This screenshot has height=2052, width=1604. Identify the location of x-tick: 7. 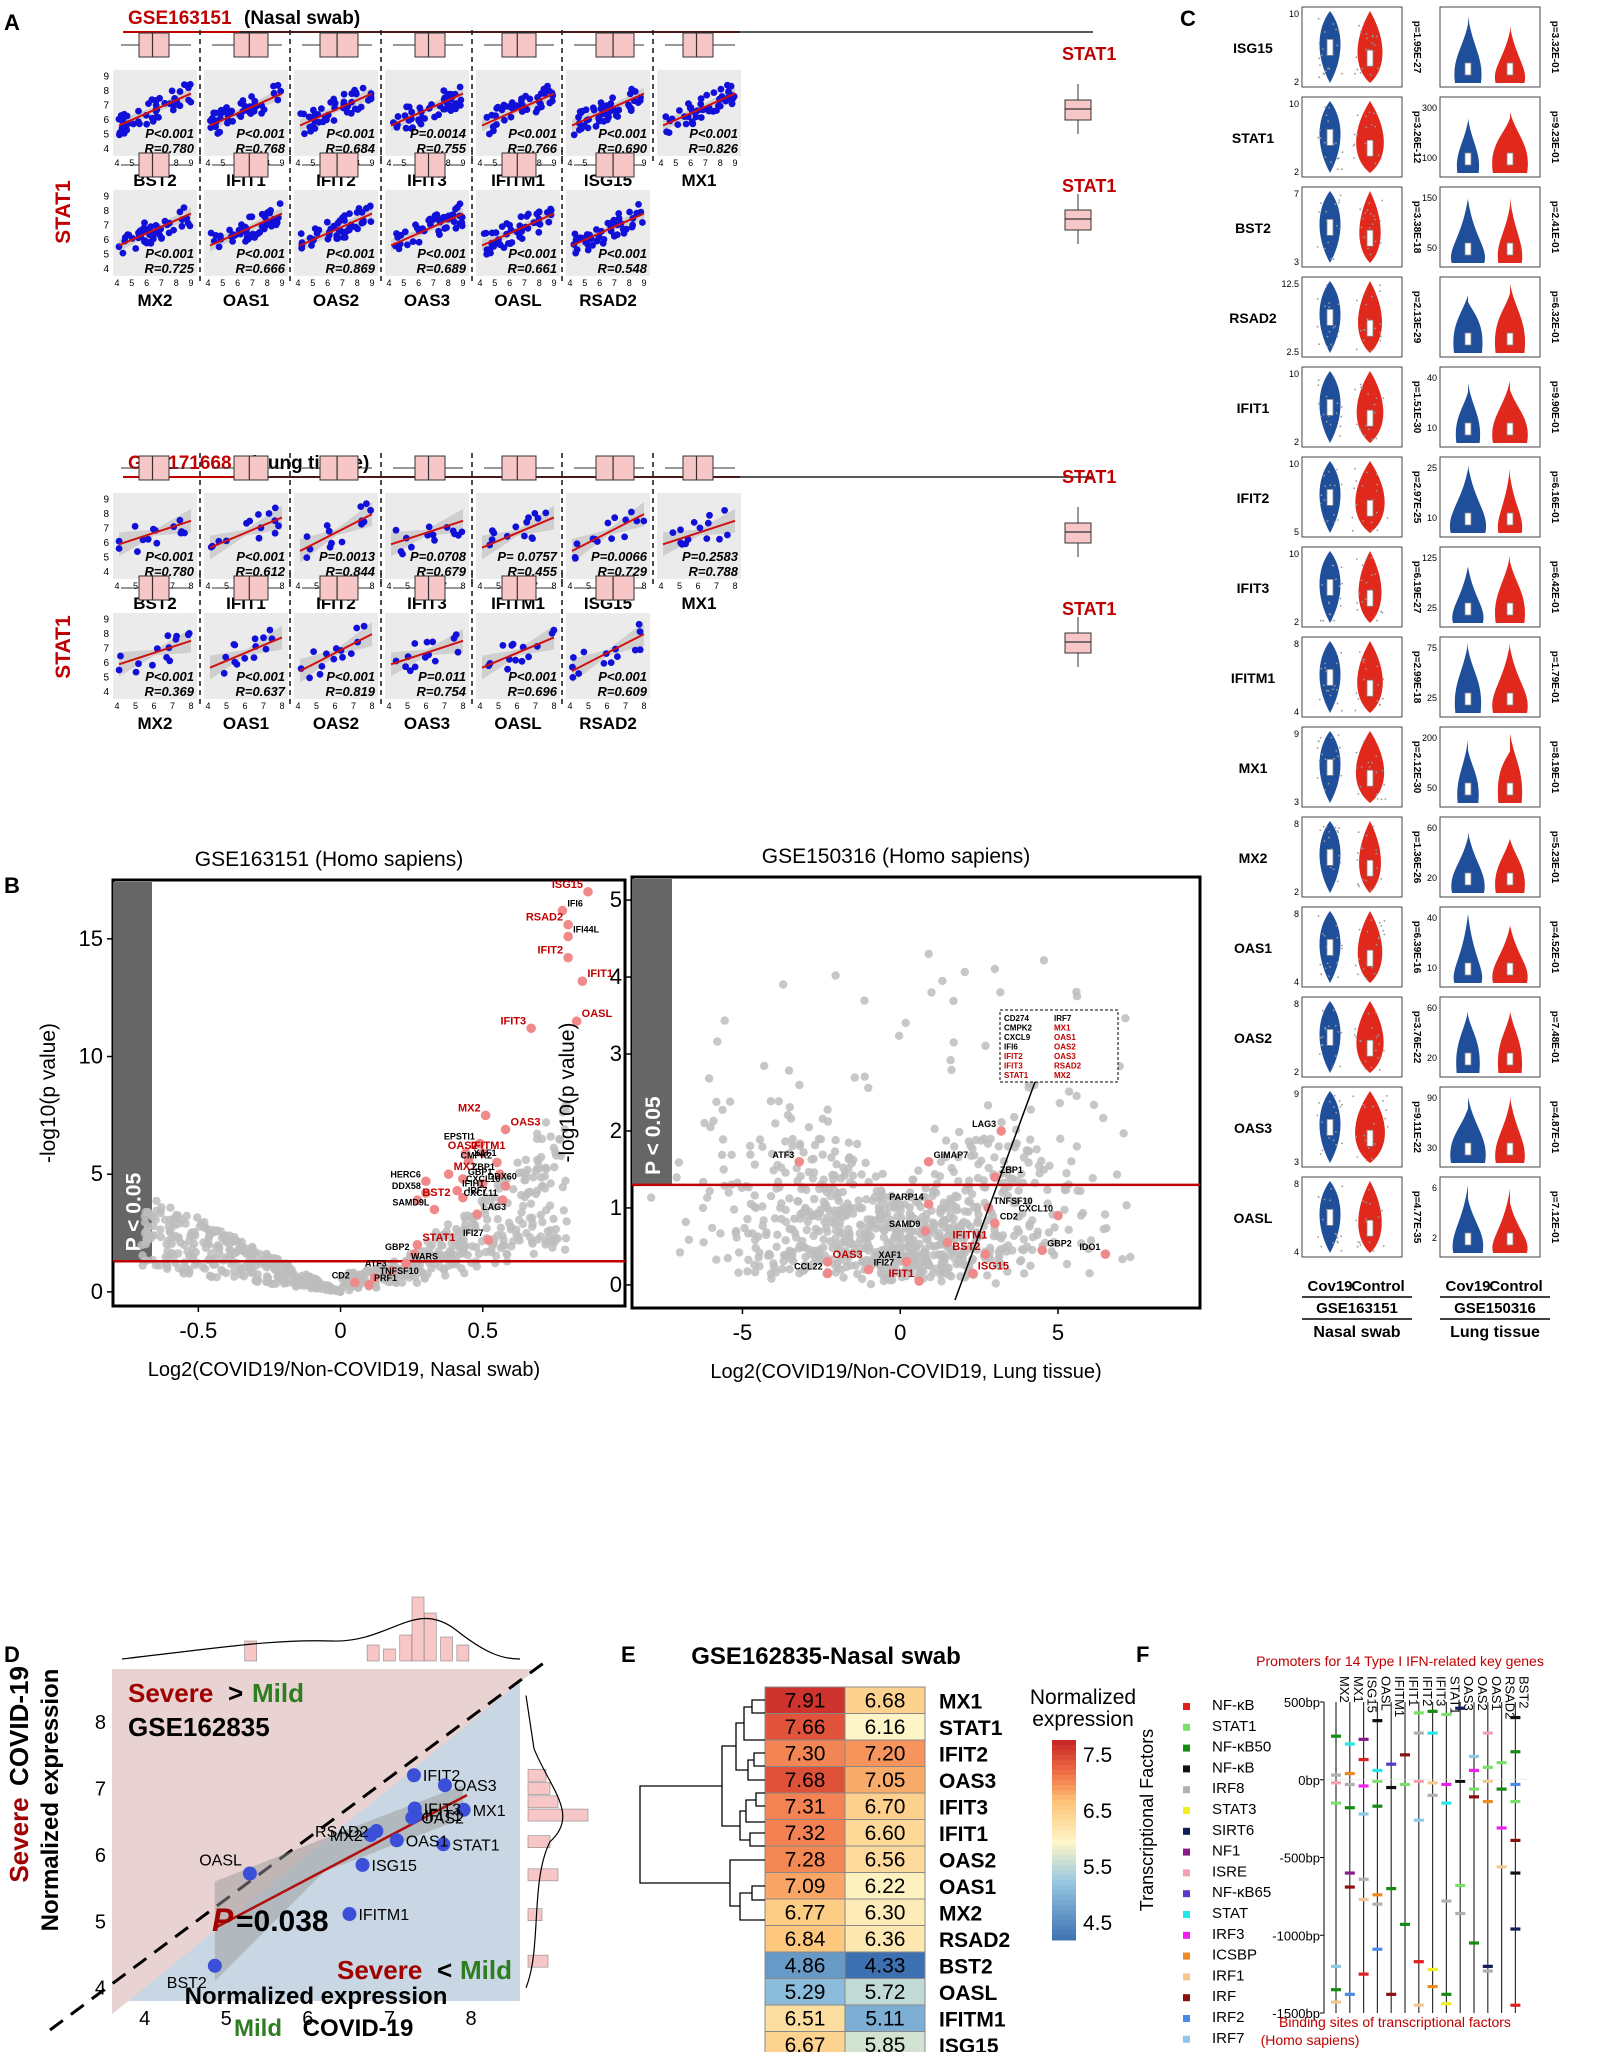
(433, 283).